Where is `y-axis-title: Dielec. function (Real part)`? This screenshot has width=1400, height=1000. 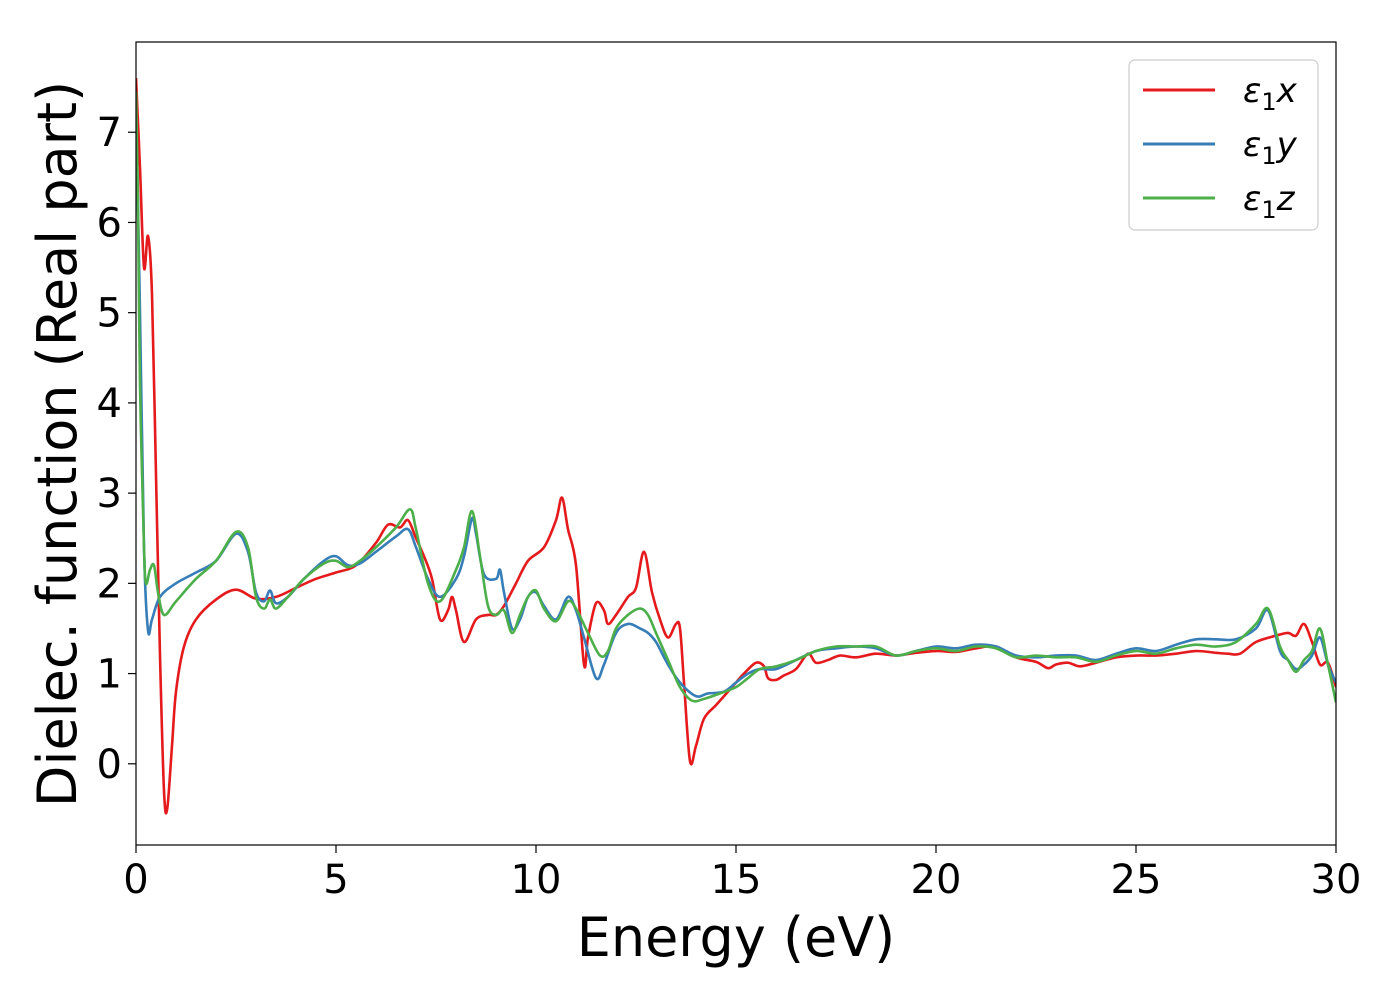
y-axis-title: Dielec. function (Real part) is located at coordinates (57, 444).